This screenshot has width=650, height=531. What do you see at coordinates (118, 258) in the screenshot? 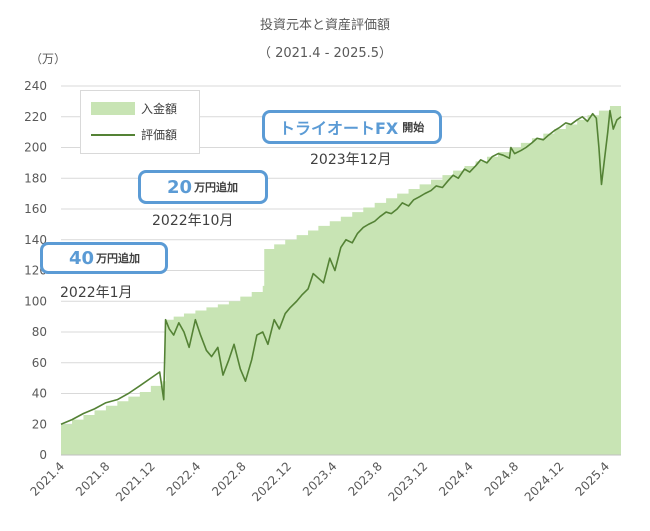
I see `callout-40man-text: 万円追加` at bounding box center [118, 258].